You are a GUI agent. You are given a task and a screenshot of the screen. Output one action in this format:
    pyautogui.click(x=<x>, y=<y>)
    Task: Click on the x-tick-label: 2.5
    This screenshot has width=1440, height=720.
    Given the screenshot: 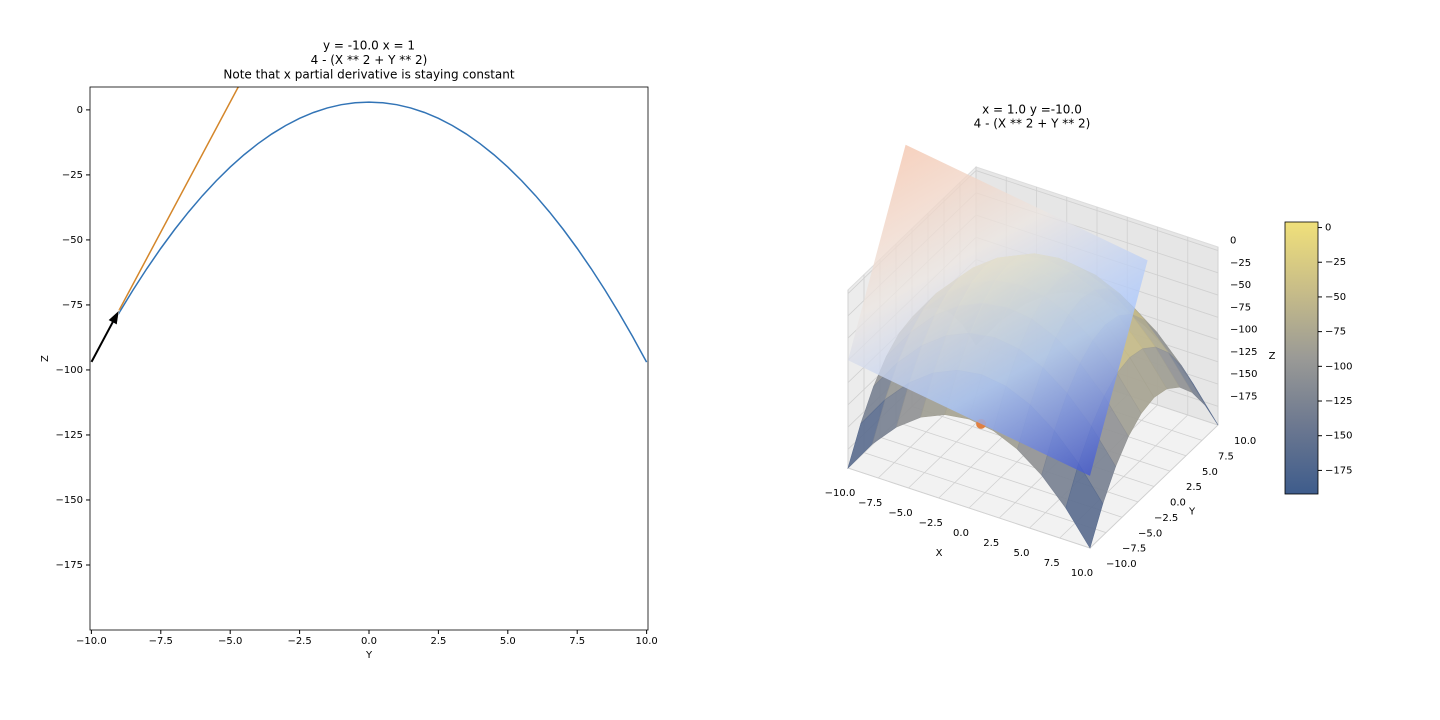 What is the action you would take?
    pyautogui.click(x=438, y=641)
    